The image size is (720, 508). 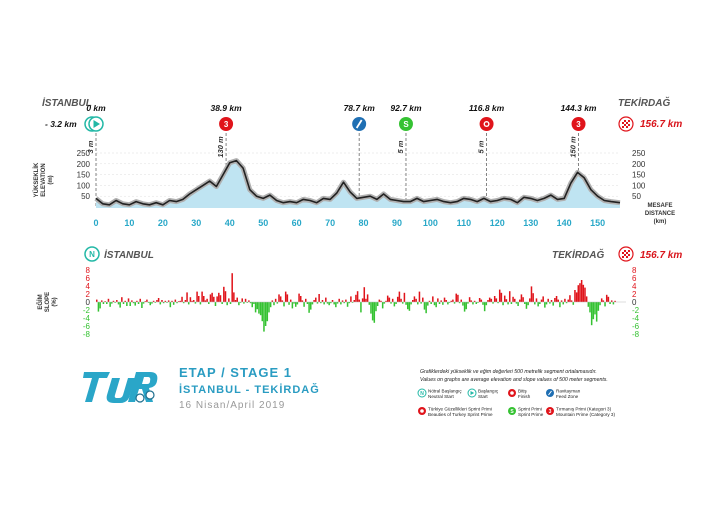 What do you see at coordinates (87, 326) in the screenshot?
I see `slope-y-tick: -6` at bounding box center [87, 326].